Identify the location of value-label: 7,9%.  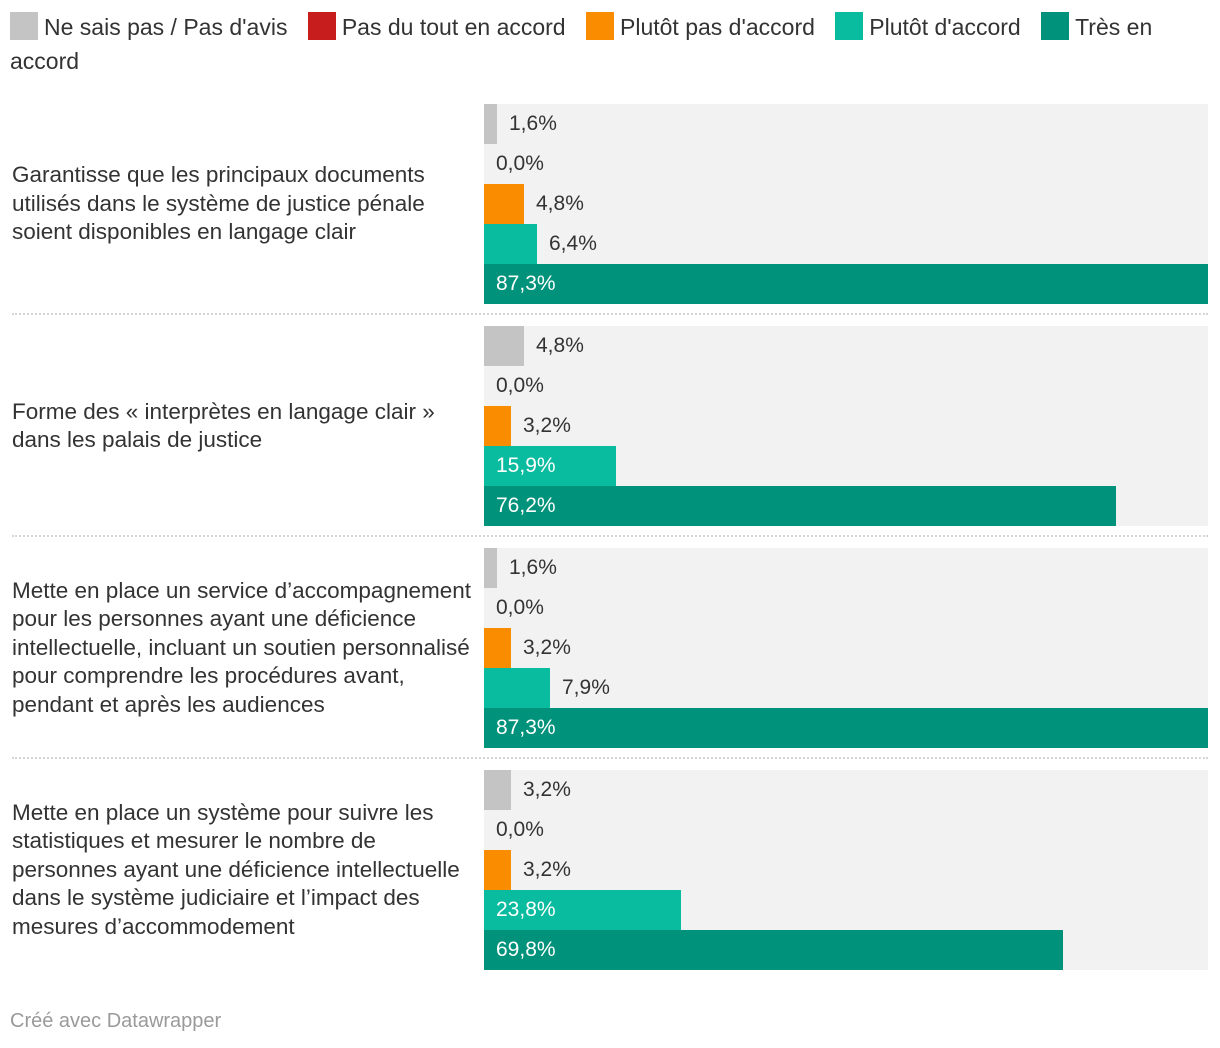
(586, 687).